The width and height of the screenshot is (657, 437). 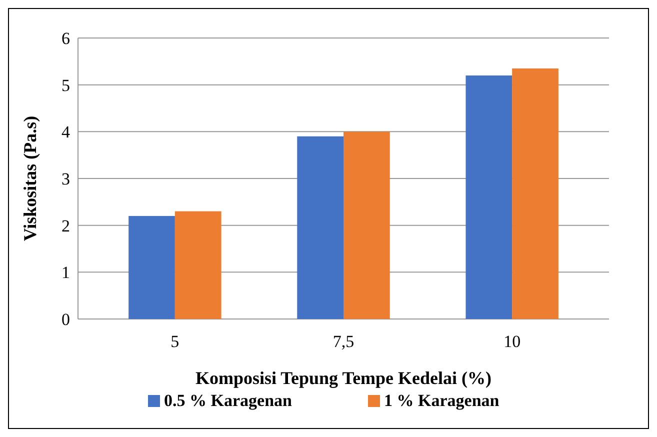 What do you see at coordinates (512, 341) in the screenshot?
I see `x-tick-label: 10` at bounding box center [512, 341].